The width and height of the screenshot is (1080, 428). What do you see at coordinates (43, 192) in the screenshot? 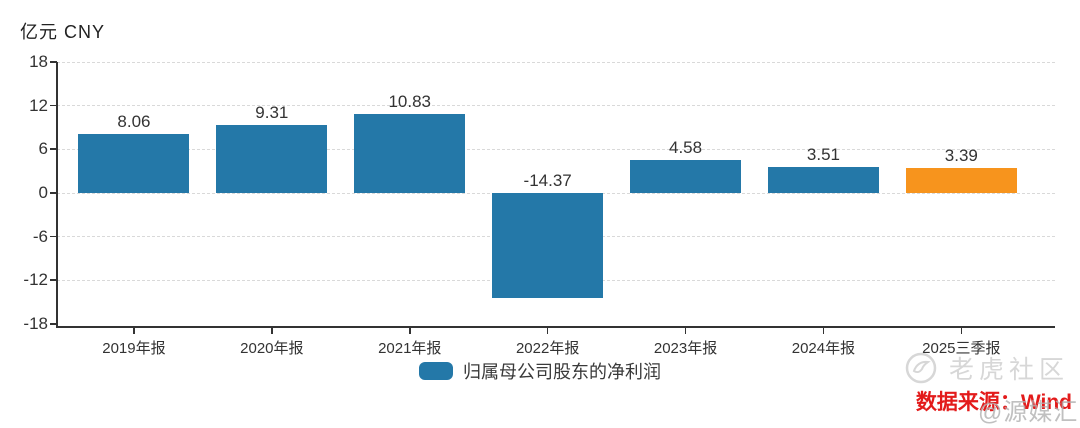
I see `y-axis-tick-label: 0` at bounding box center [43, 192].